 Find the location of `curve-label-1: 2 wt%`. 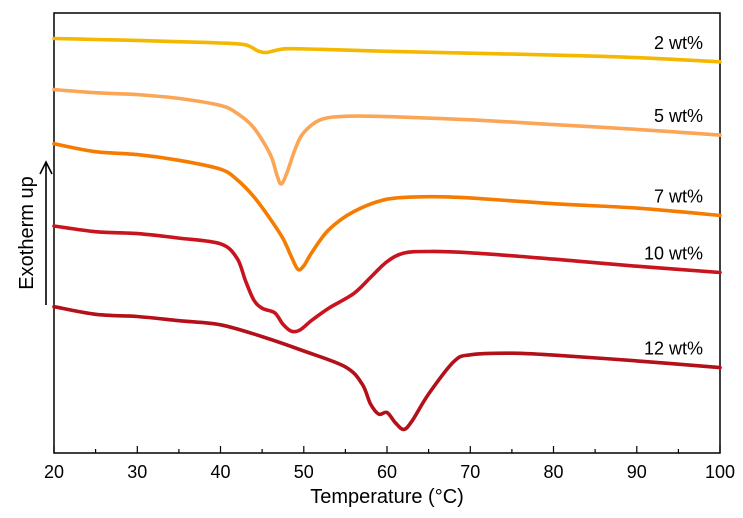

curve-label-1: 2 wt% is located at coordinates (678, 43).